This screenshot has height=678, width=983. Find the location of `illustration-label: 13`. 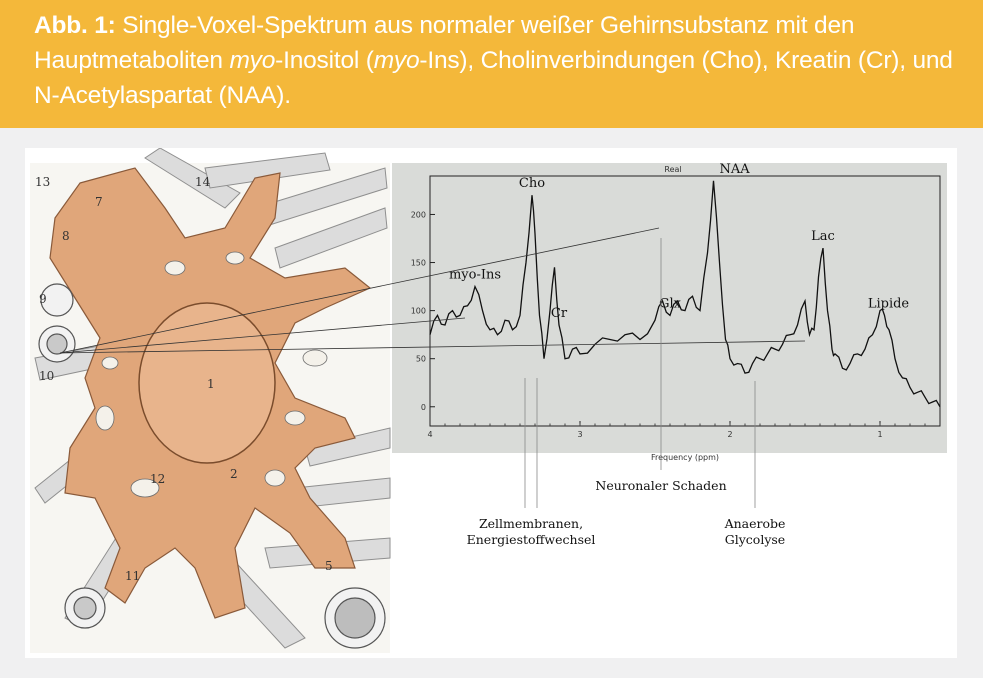

illustration-label: 13 is located at coordinates (42, 182).